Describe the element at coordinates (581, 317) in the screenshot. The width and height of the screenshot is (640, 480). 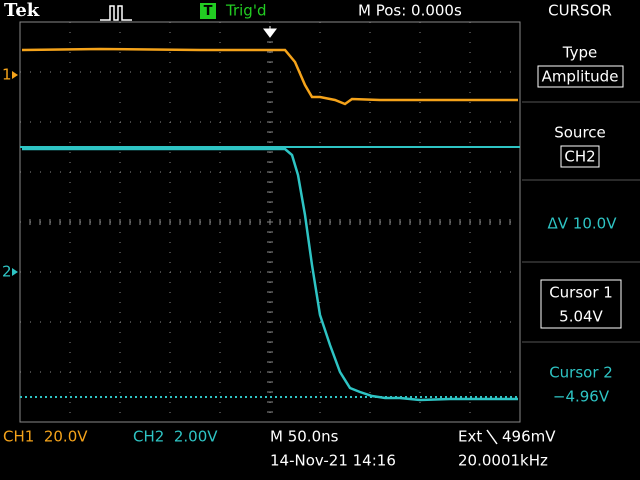
I see `menu-value: 5.04V` at that location.